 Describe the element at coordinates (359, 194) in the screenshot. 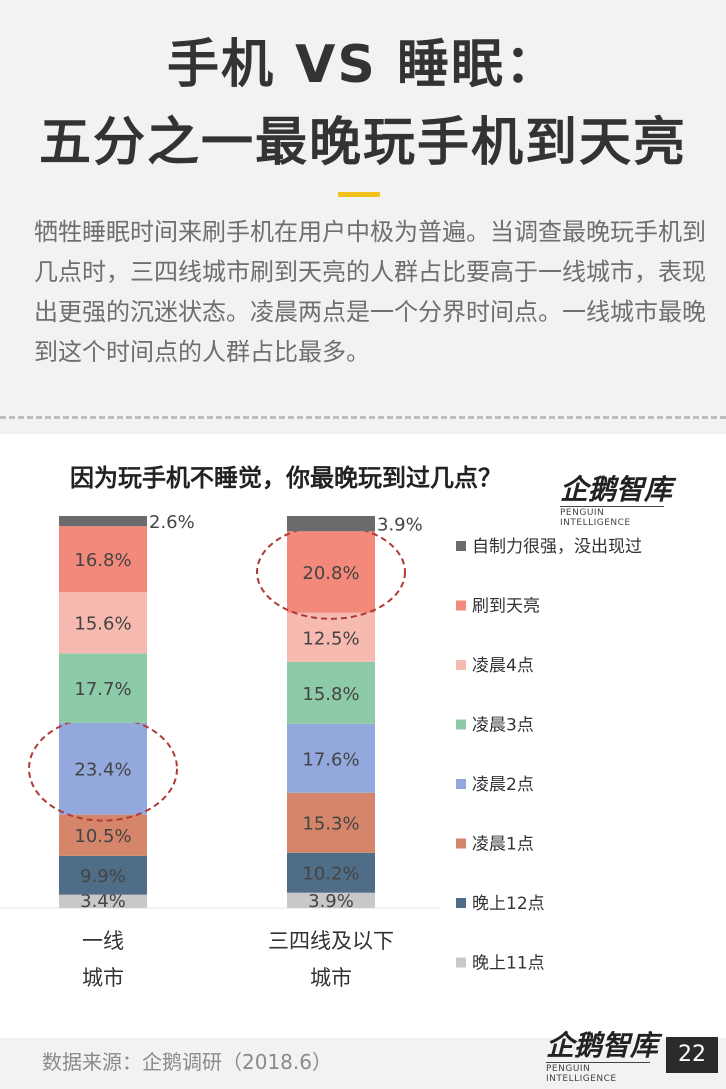

I see `title-accent-bar` at that location.